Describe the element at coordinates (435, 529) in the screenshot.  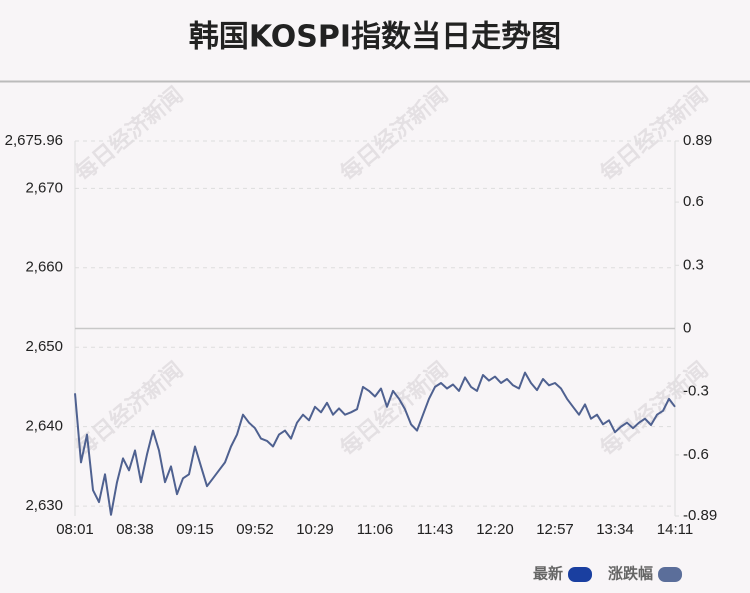
I see `x-tick-label: 11:43` at that location.